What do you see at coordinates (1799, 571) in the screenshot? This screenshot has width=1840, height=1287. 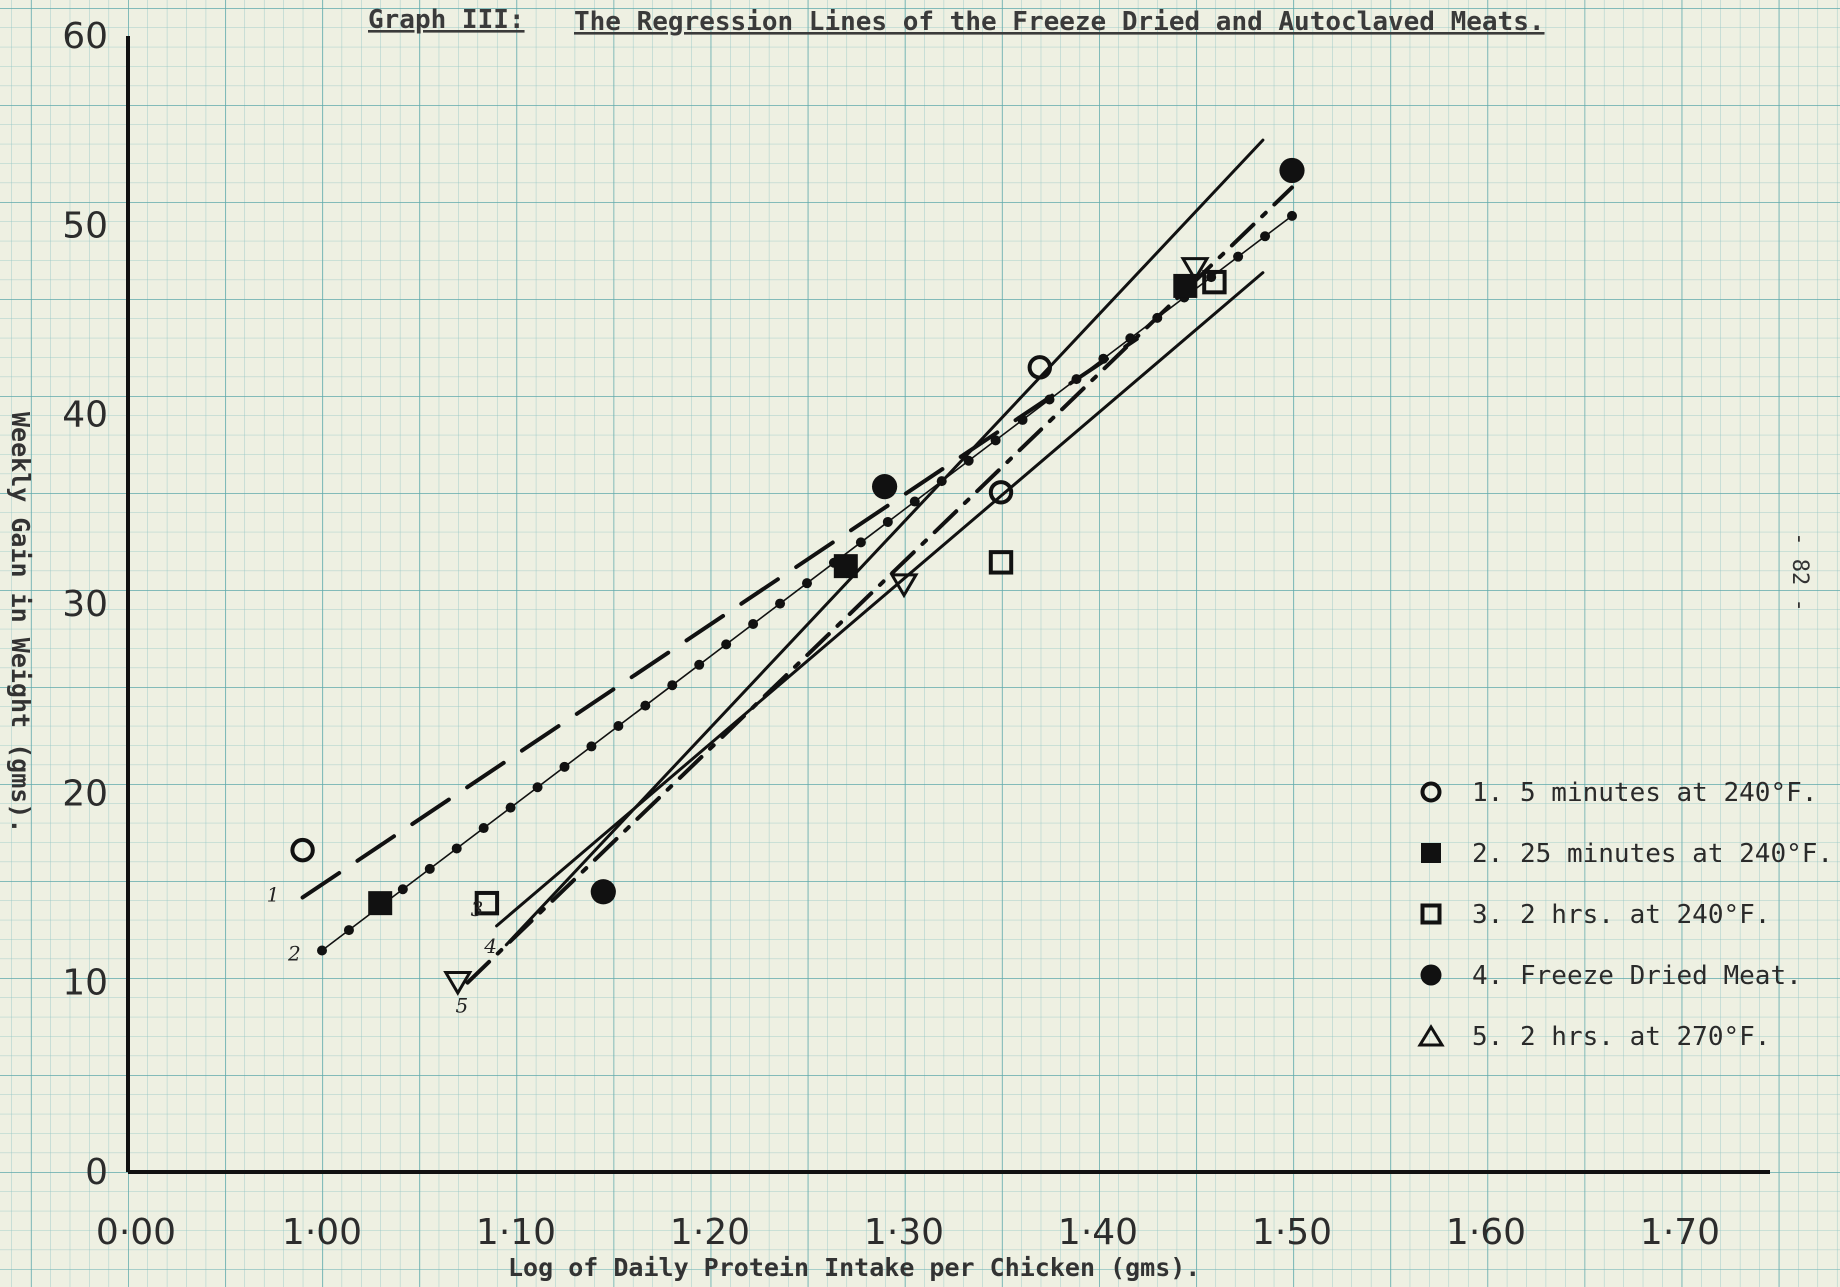 I see `page-number: - 82 -` at bounding box center [1799, 571].